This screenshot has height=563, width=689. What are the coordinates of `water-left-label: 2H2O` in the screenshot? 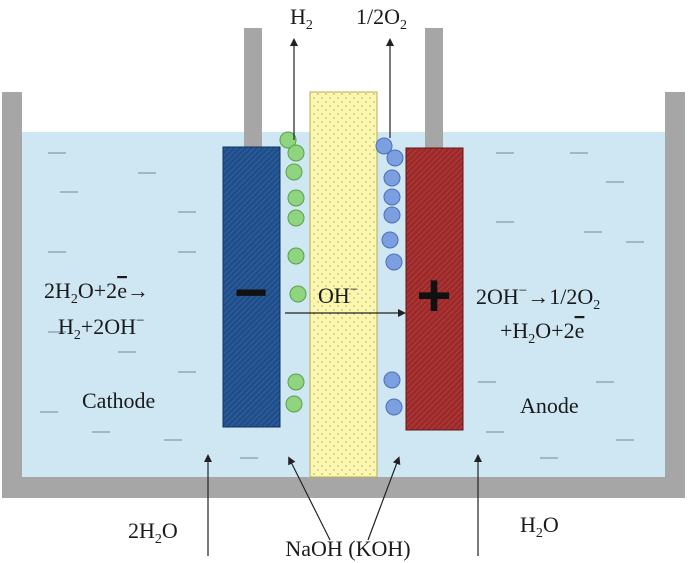 It's located at (153, 532).